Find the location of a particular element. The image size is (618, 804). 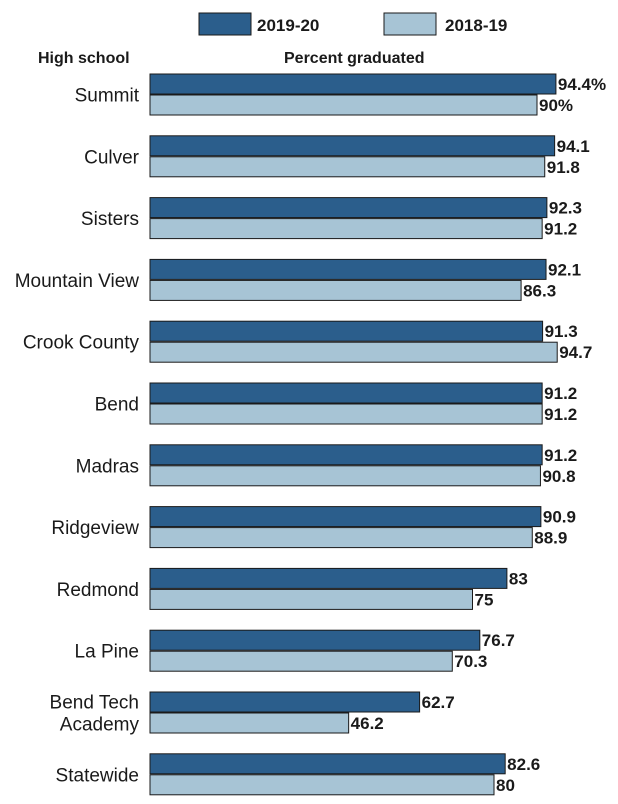

value-label-2018-19: 91.8 is located at coordinates (563, 167).